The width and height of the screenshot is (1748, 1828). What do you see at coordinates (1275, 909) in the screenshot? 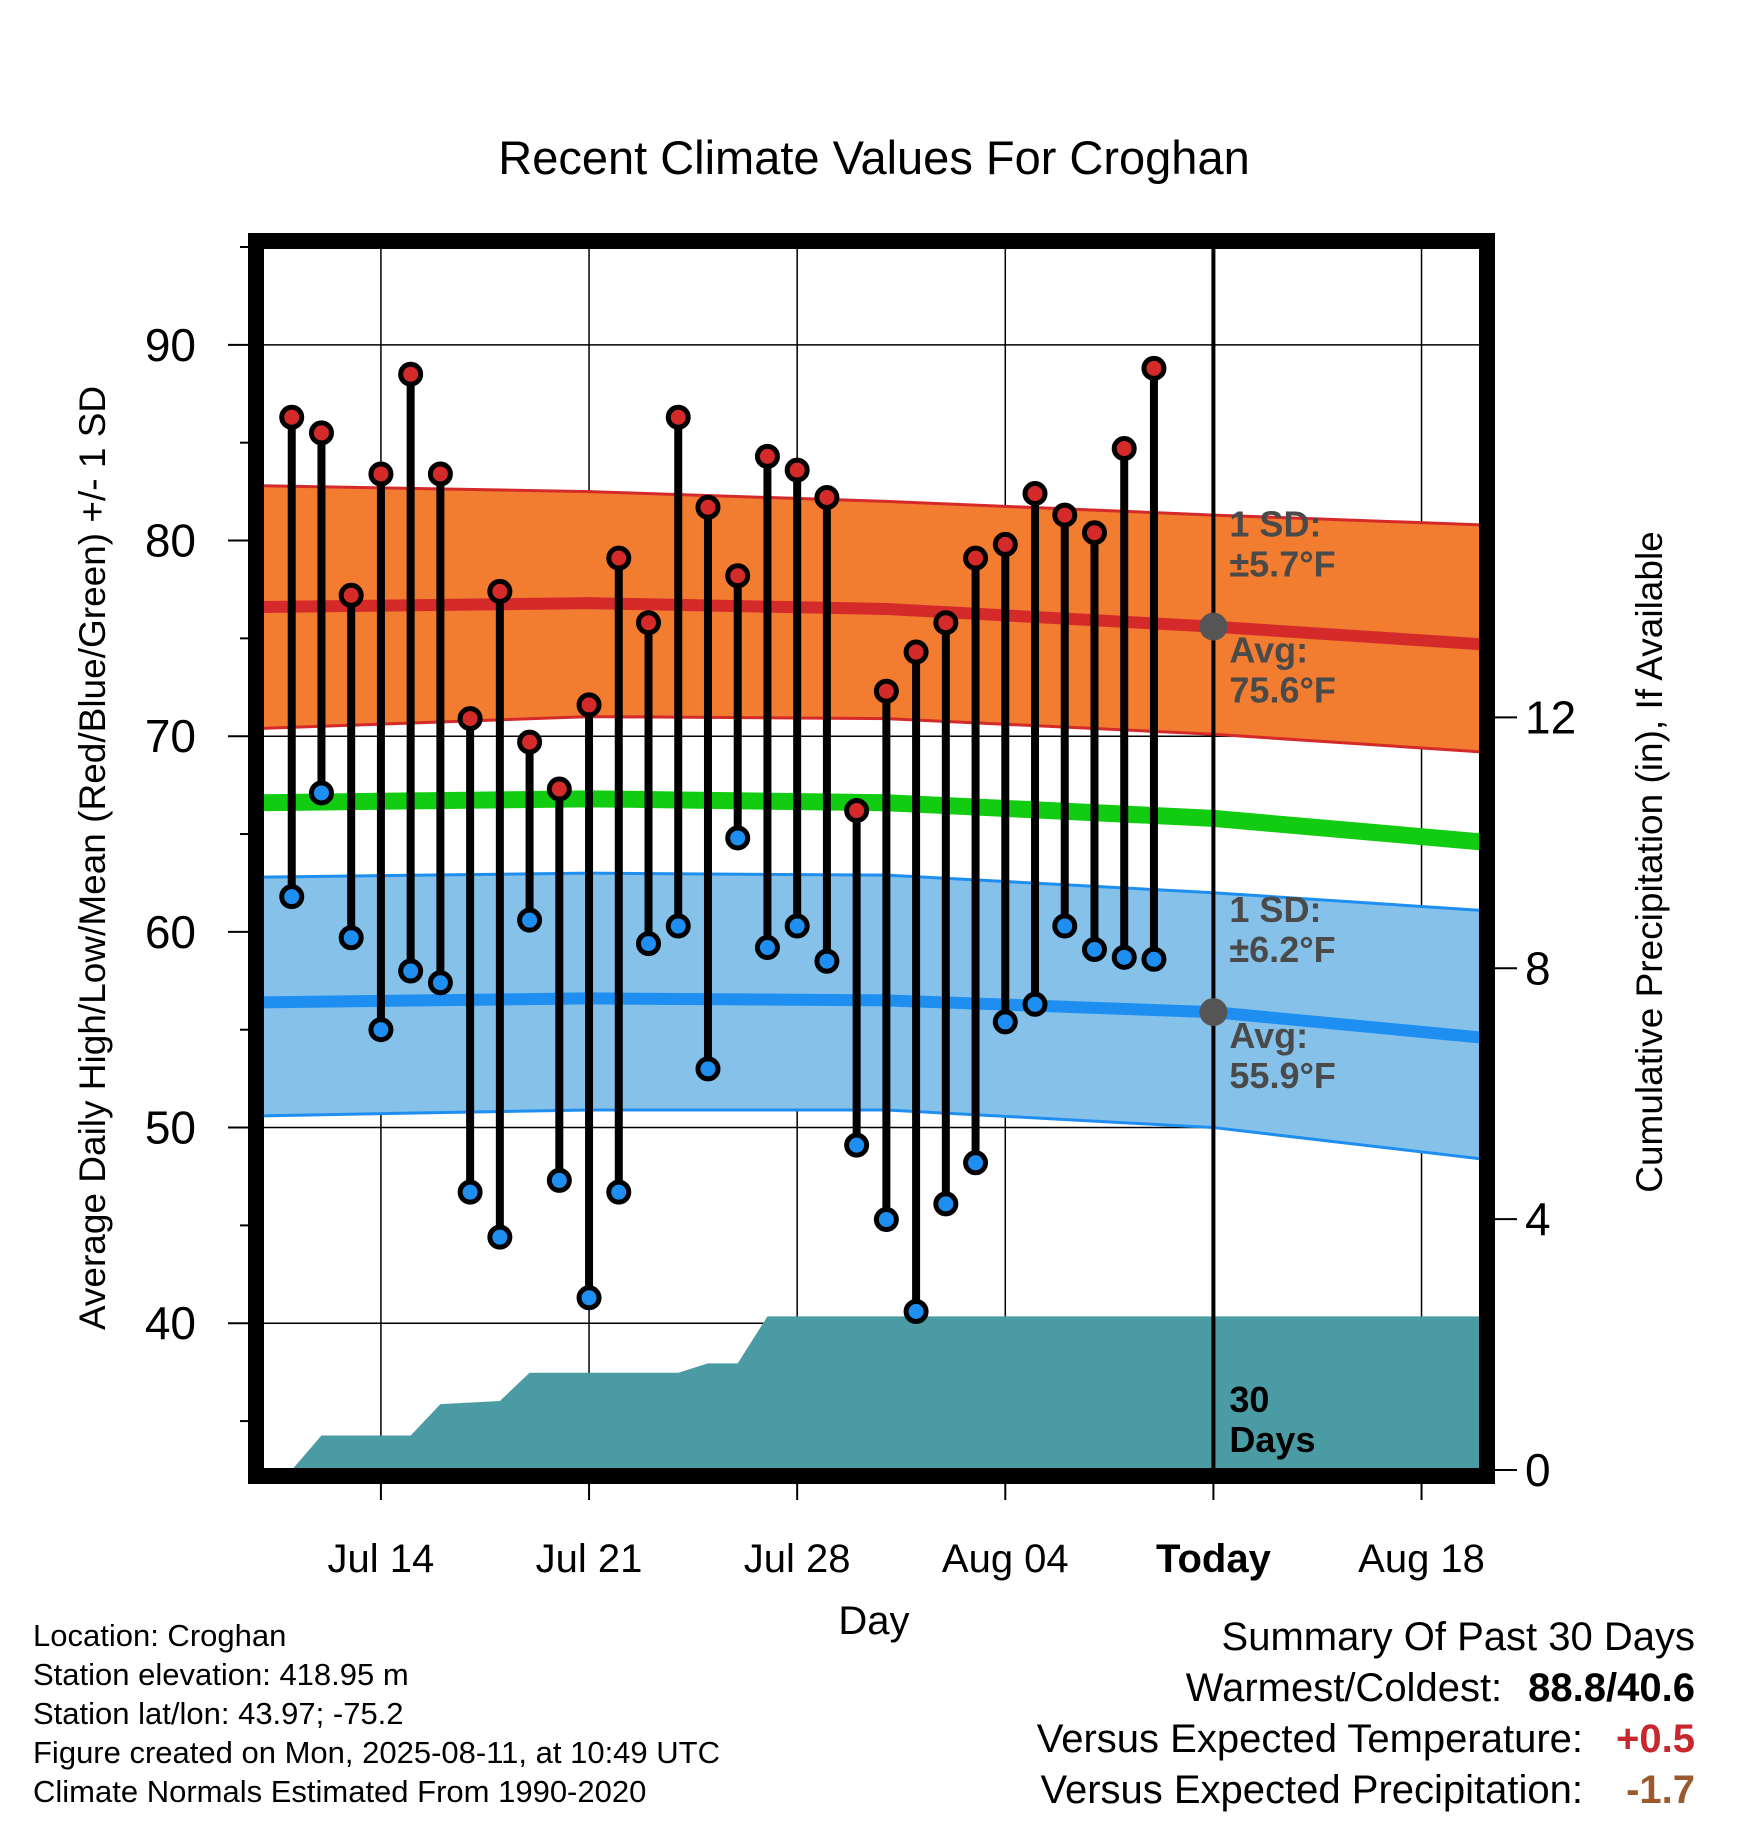
I see `low-sd-label: 1 SD:` at bounding box center [1275, 909].